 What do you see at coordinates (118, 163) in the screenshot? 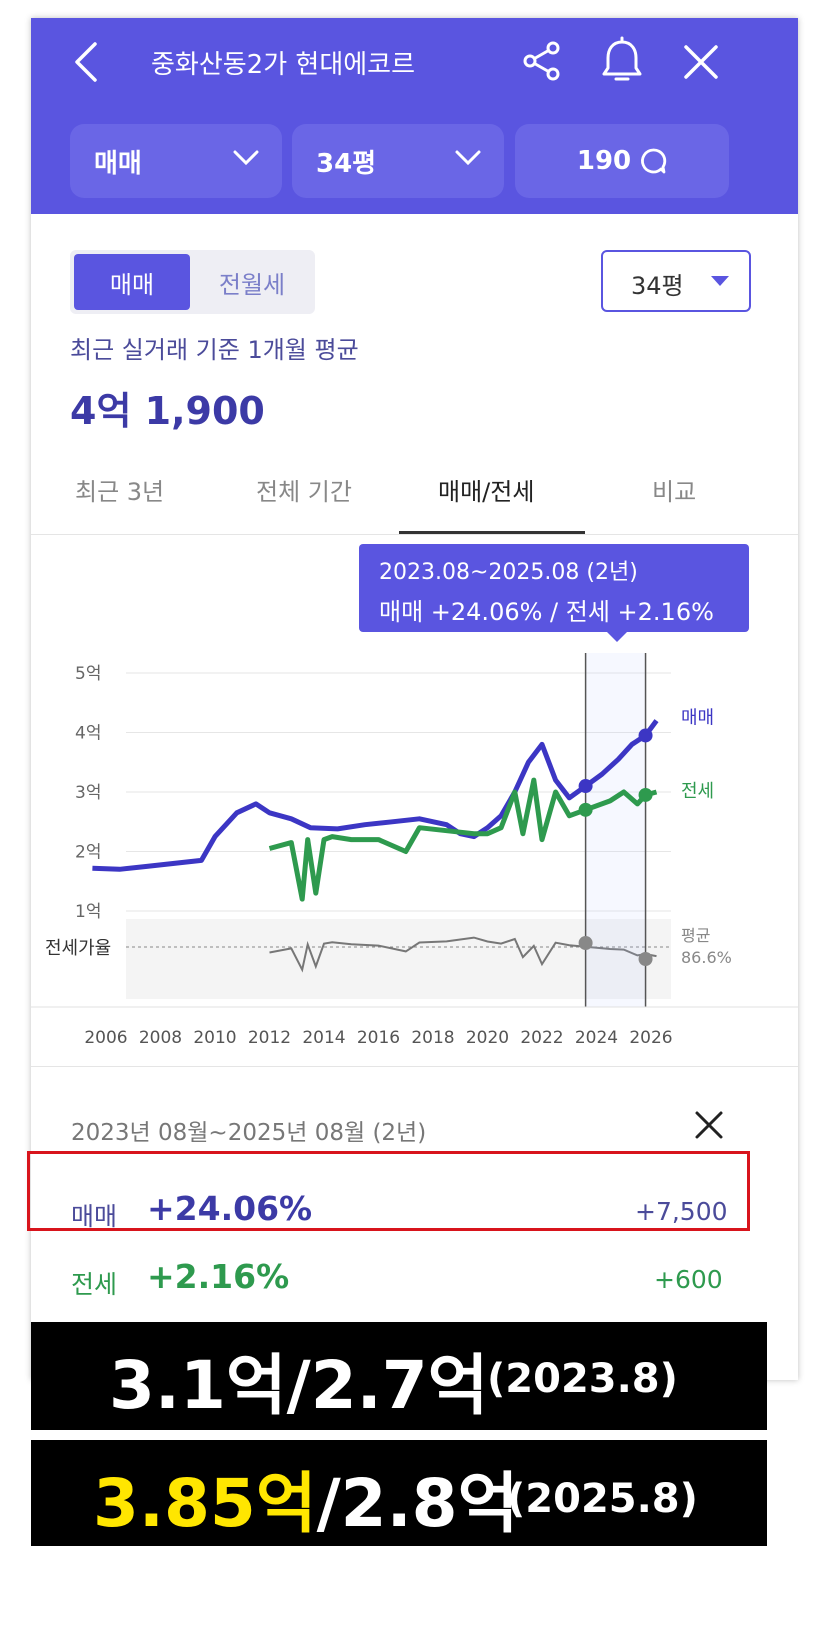
I see `deal-type-value: 매매` at bounding box center [118, 163].